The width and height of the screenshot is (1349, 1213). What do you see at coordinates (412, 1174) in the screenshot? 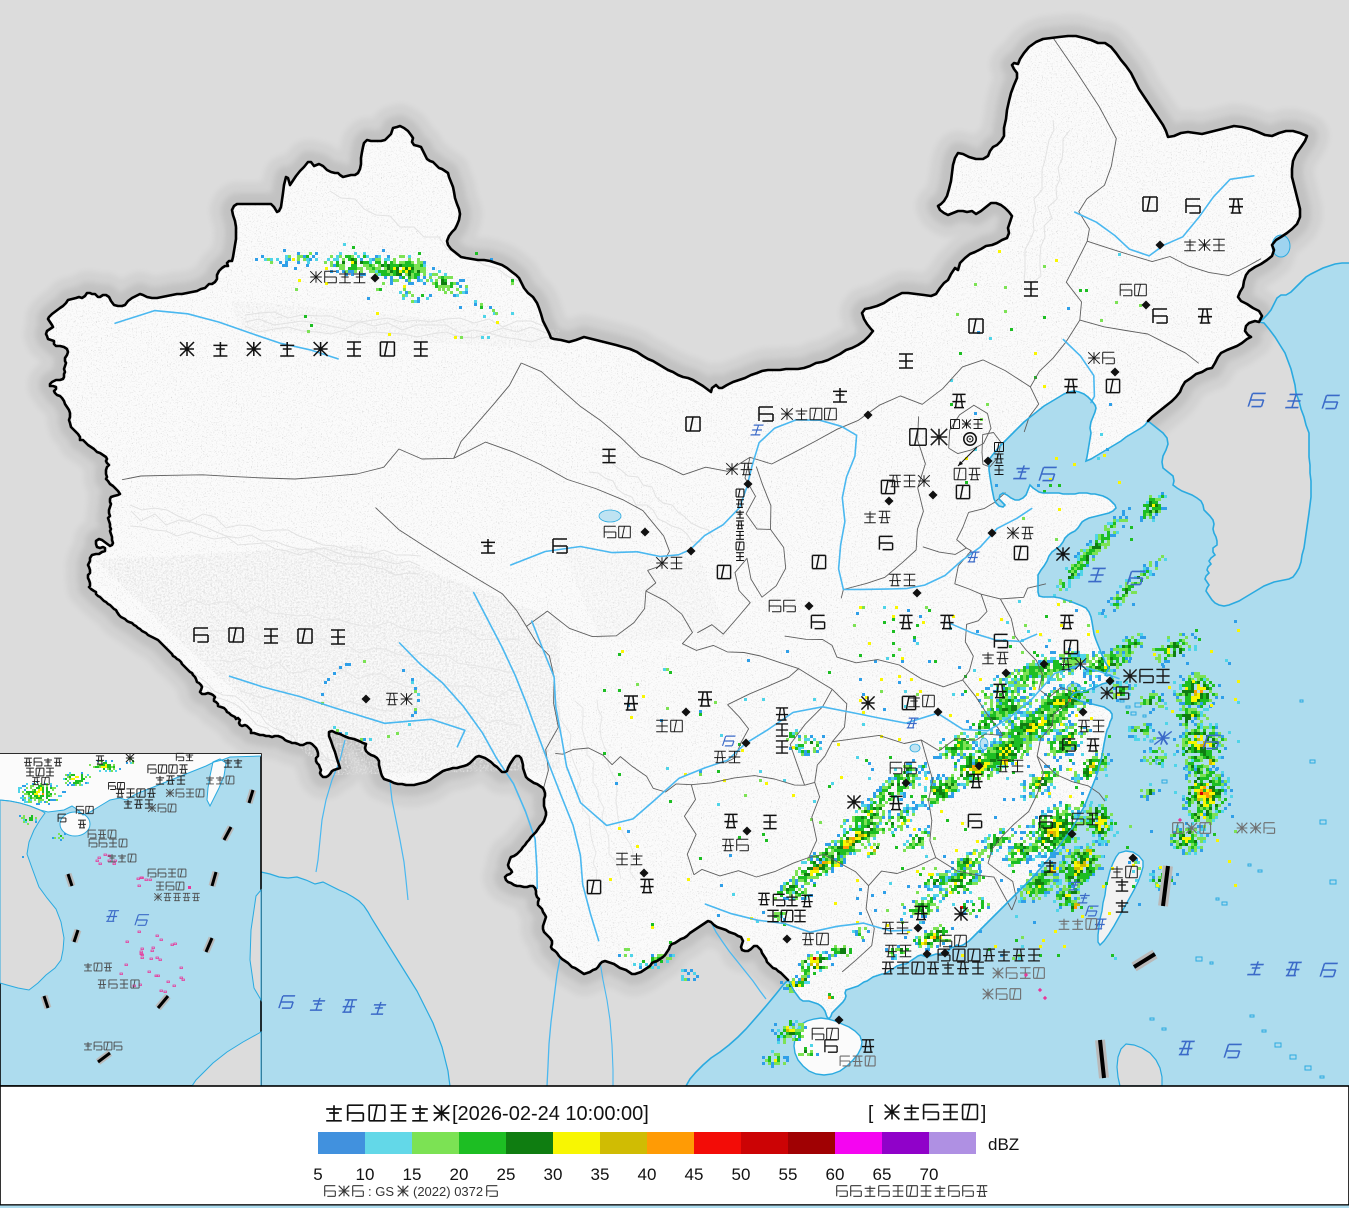
I see `svg-text: 15` at bounding box center [412, 1174].